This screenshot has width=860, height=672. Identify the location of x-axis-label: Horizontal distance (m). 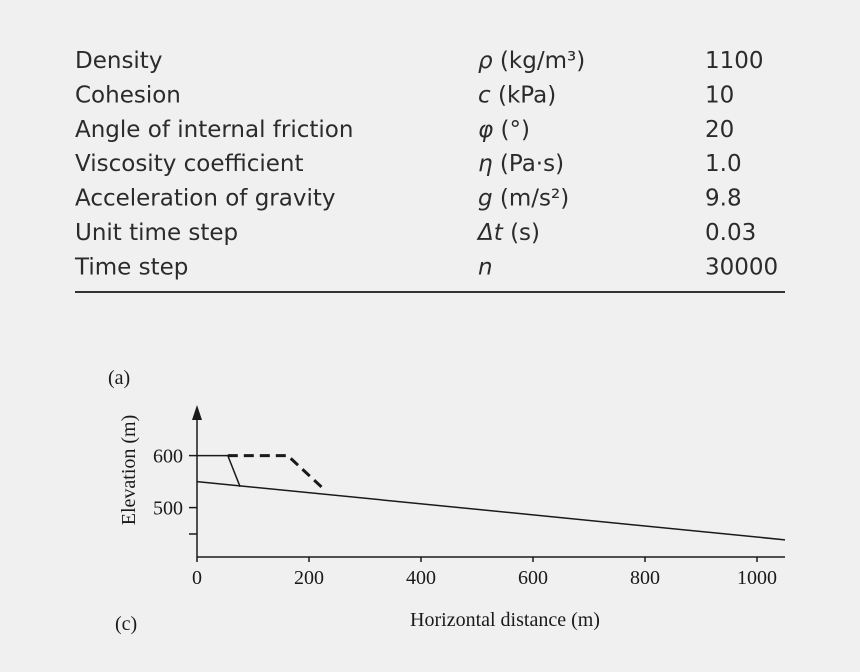
(505, 620).